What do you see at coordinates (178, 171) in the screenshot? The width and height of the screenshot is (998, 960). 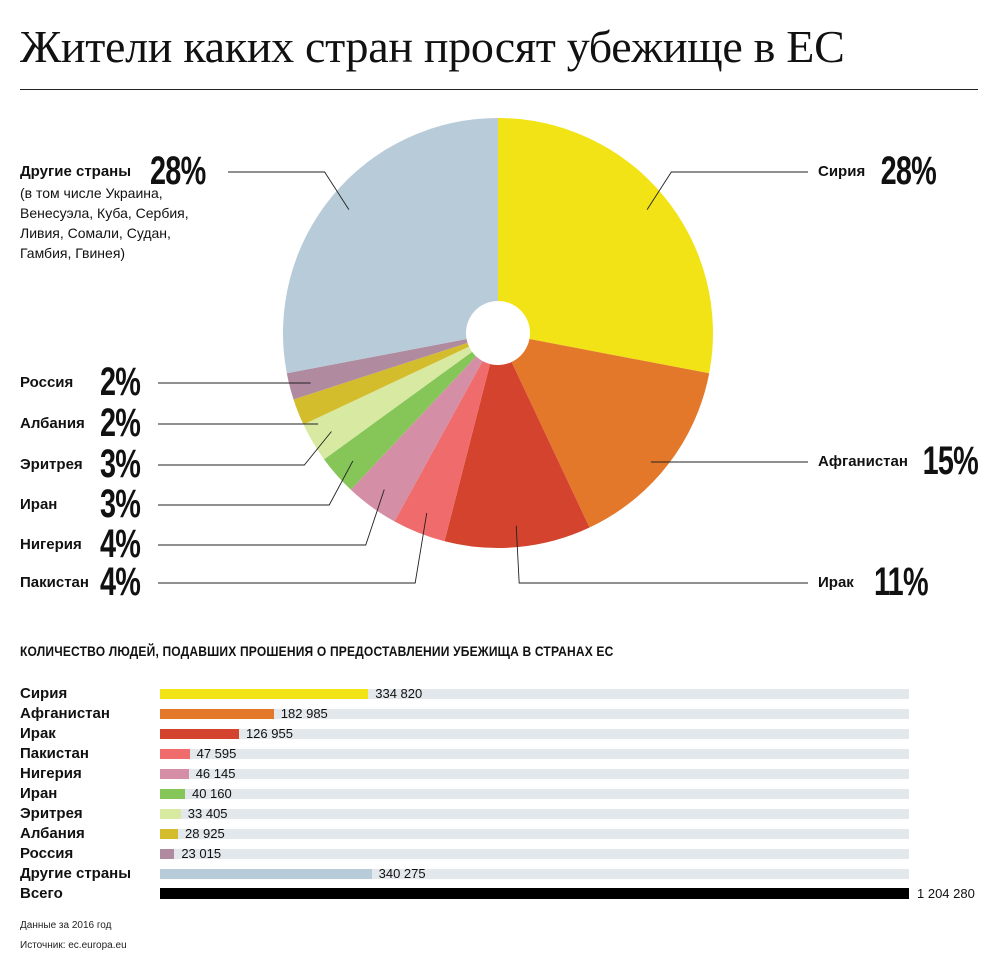 I see `pie-percent-другие-страны: 28%` at bounding box center [178, 171].